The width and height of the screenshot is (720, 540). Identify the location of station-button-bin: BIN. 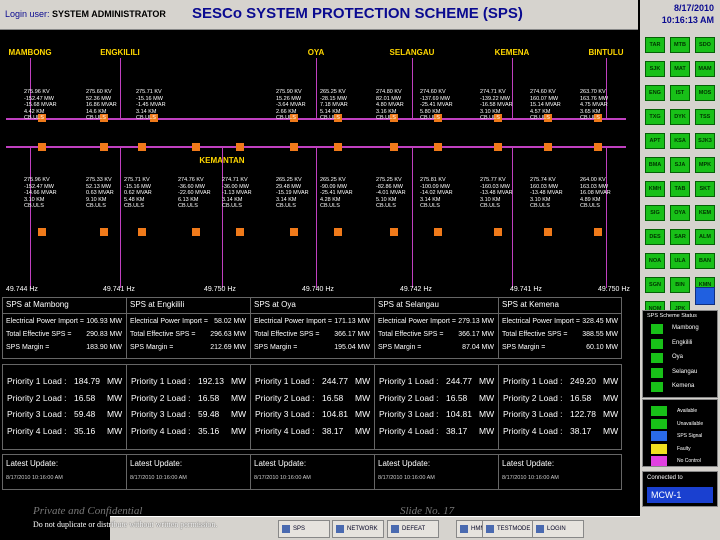
(680, 285).